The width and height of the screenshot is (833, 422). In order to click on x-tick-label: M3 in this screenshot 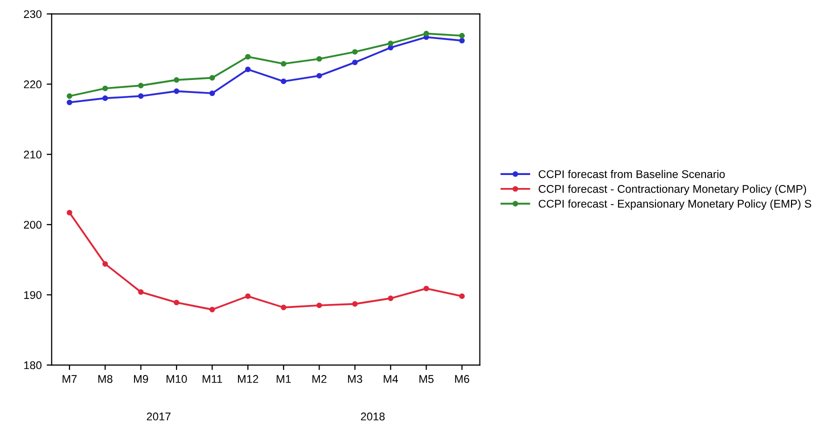, I will do `click(355, 379)`.